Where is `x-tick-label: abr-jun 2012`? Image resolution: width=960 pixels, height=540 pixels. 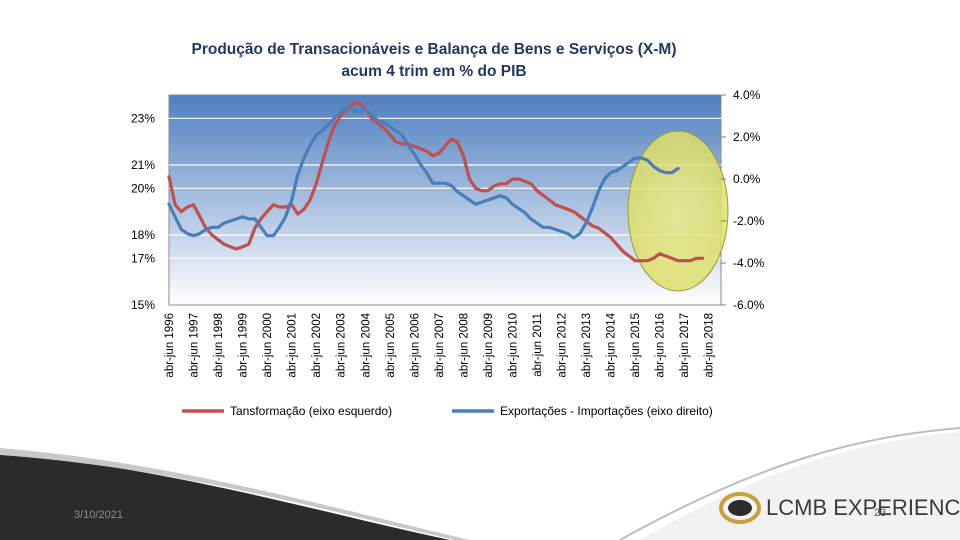
x-tick-label: abr-jun 2012 is located at coordinates (563, 345).